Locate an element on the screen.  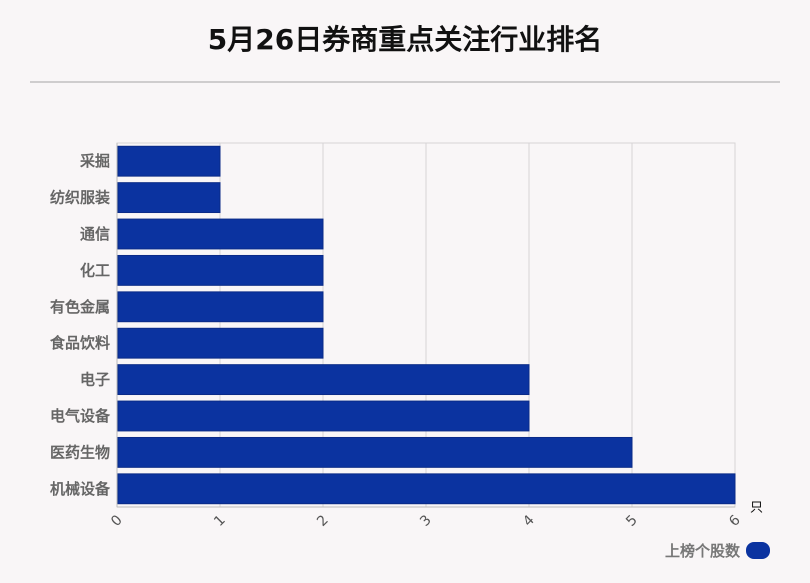
title-divider is located at coordinates (405, 82).